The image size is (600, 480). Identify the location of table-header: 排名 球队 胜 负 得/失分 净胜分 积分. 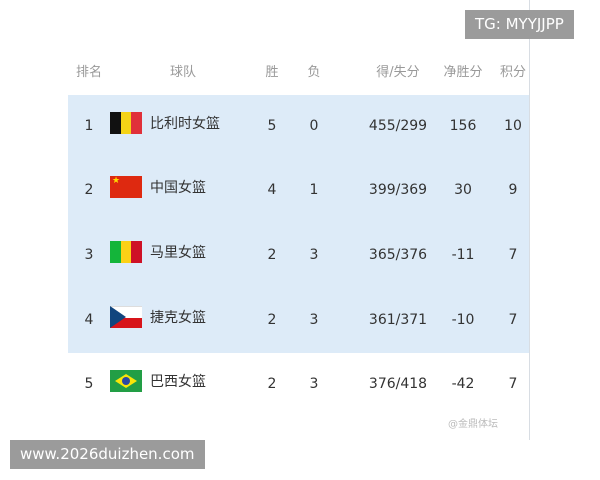
(298, 71).